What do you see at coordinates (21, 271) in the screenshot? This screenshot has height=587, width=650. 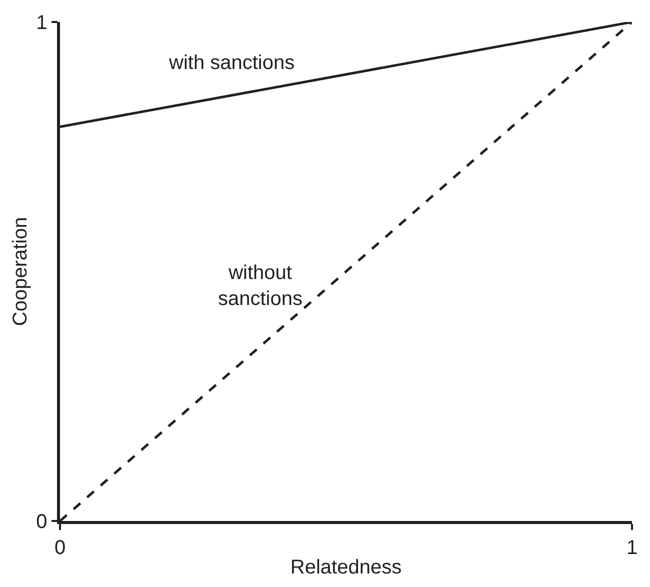 I see `y-axis-title: Cooperation` at bounding box center [21, 271].